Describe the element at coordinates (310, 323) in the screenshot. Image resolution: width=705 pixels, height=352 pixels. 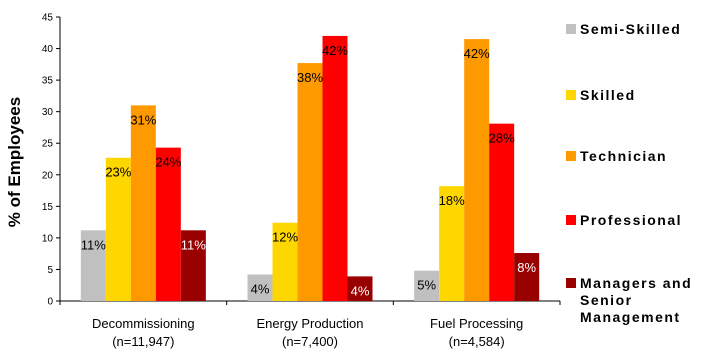
I see `x-category-label: Energy Production` at that location.